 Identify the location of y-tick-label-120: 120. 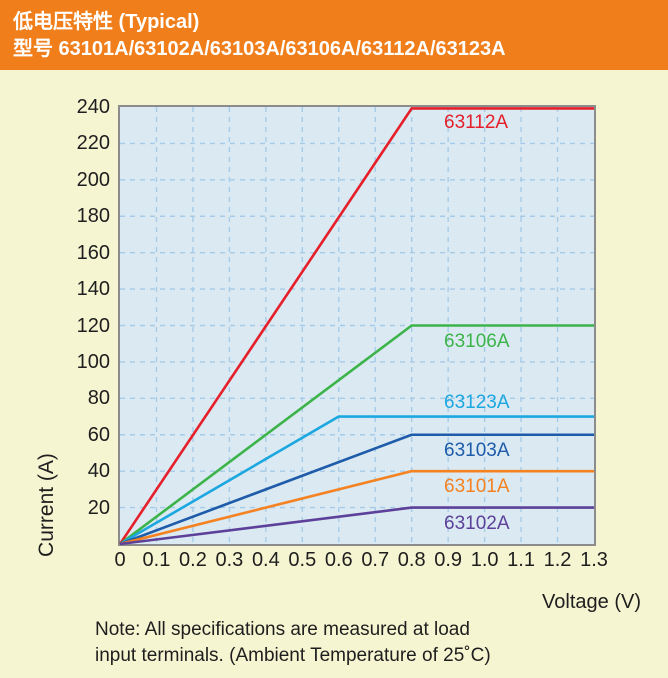
(93, 325).